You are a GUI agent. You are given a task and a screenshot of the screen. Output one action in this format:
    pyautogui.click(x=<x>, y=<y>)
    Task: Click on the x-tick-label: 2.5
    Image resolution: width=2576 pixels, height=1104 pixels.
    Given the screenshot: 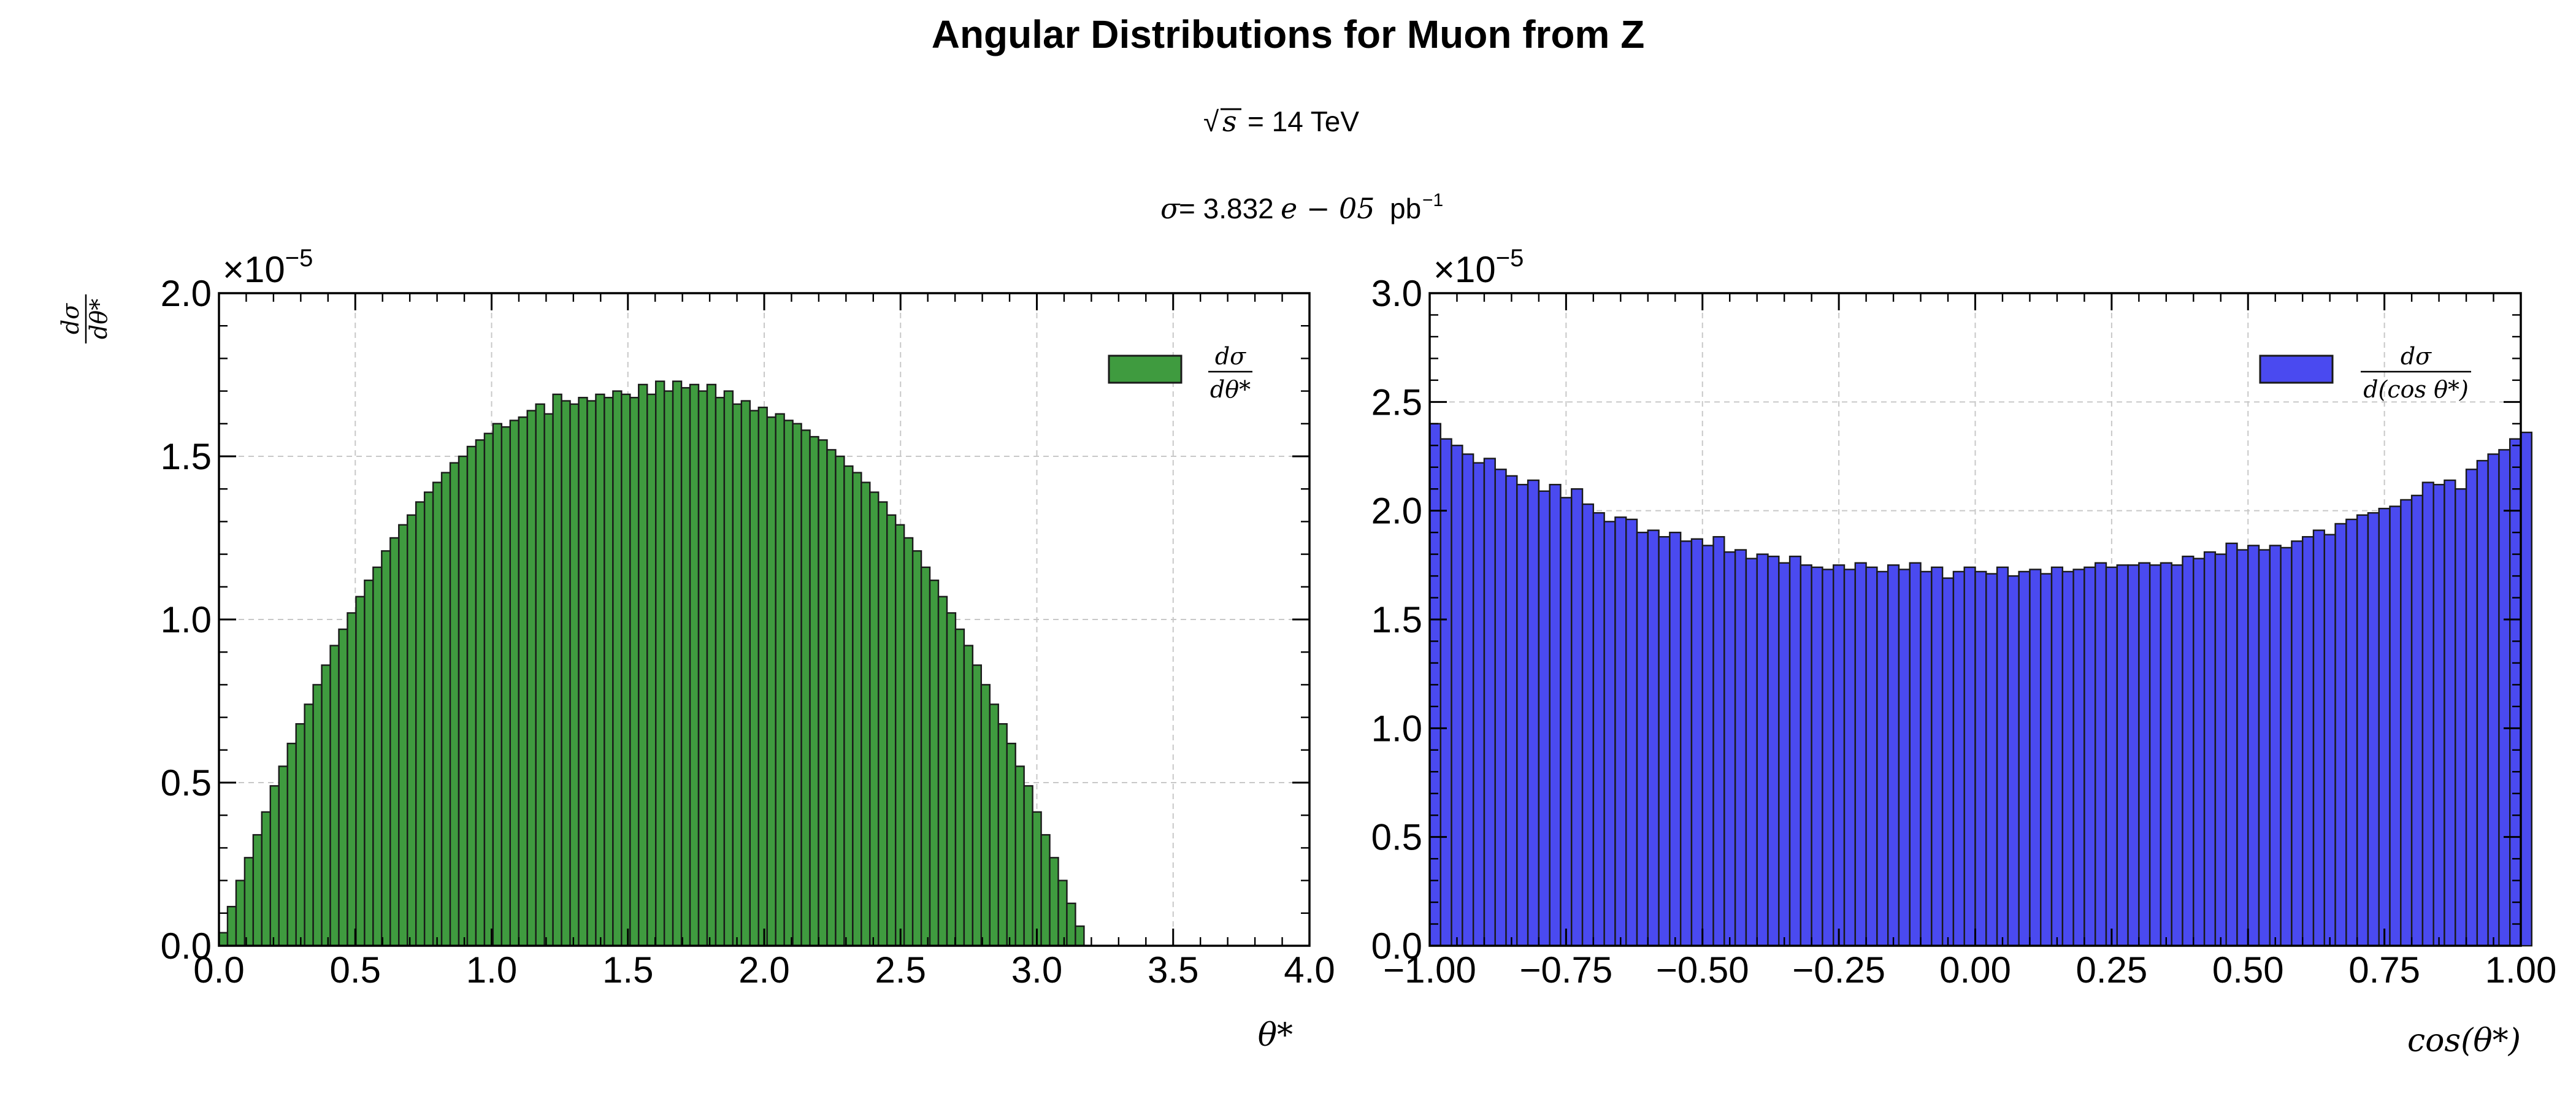 What is the action you would take?
    pyautogui.click(x=900, y=970)
    